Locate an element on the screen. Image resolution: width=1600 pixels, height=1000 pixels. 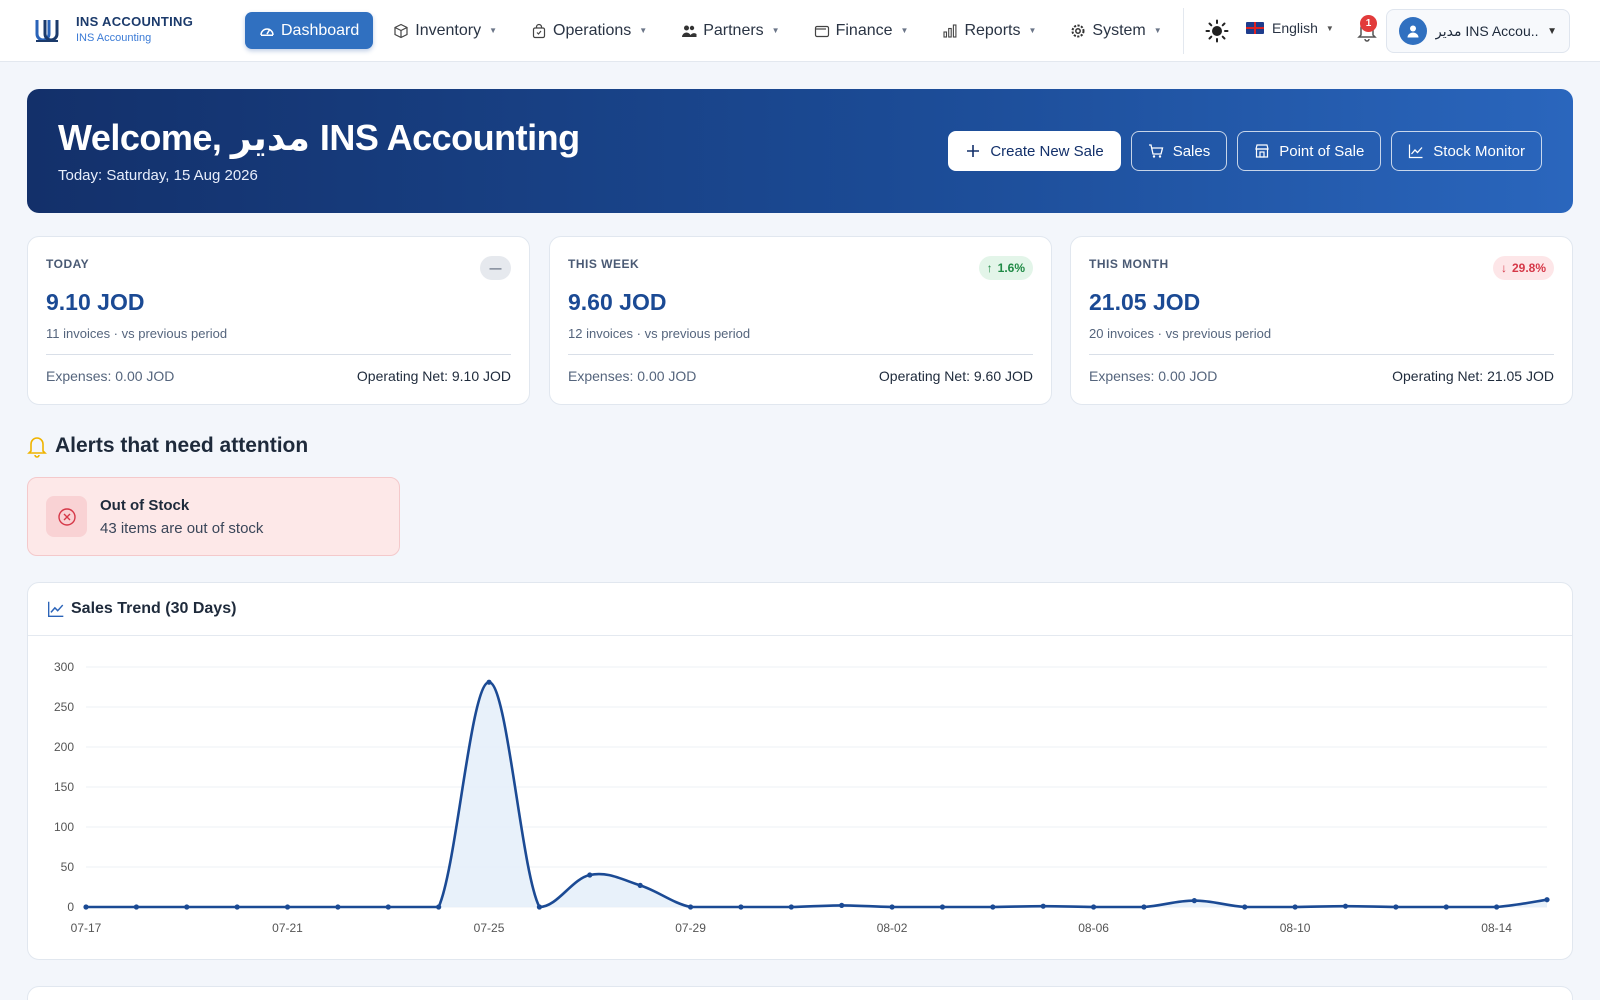
kpi-value: 21.05 JOD is located at coordinates (1145, 302).